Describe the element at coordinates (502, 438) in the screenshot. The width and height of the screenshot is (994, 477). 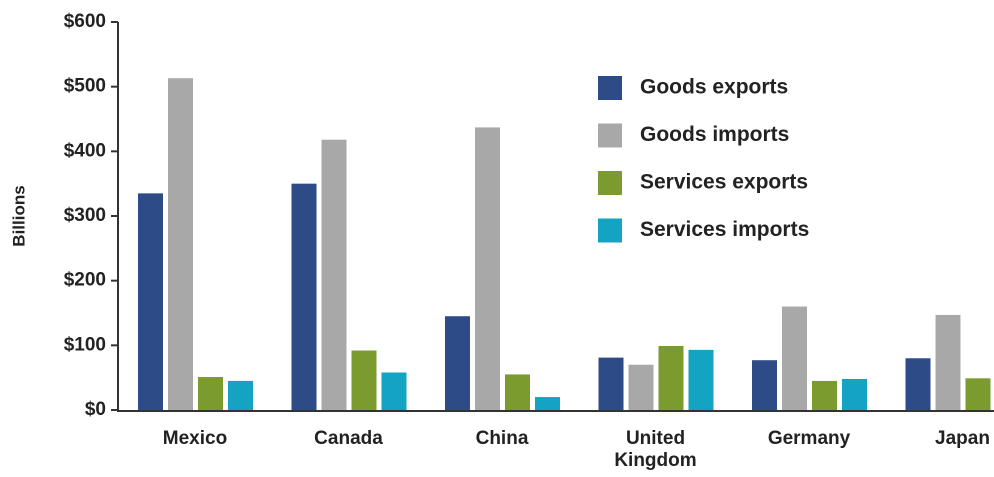
I see `x-tick-label: China` at that location.